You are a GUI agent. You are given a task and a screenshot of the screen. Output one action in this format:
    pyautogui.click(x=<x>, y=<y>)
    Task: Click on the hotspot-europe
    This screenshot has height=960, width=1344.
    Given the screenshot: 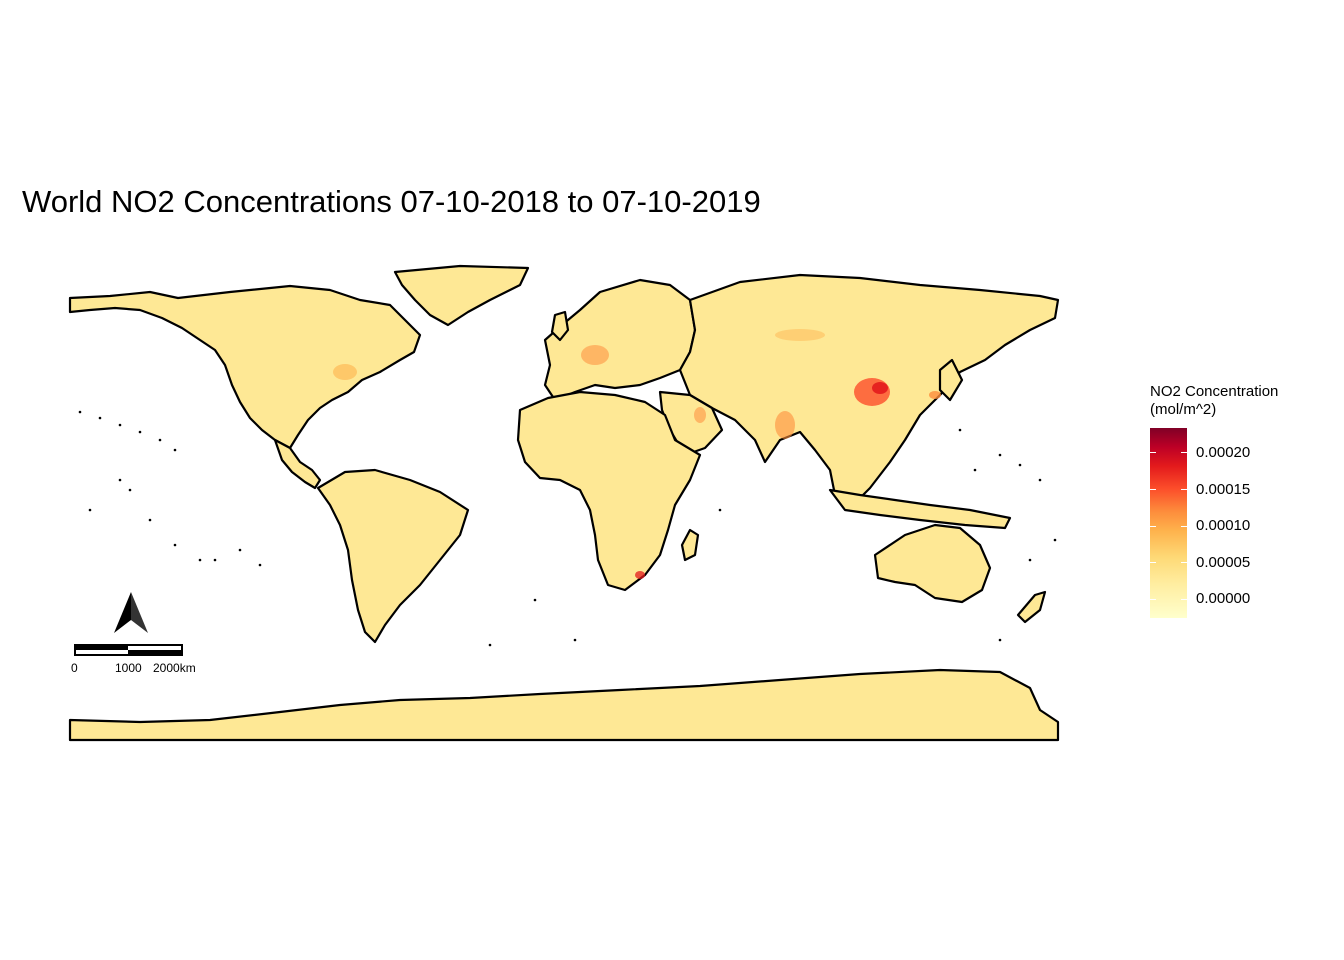 What is the action you would take?
    pyautogui.click(x=595, y=355)
    